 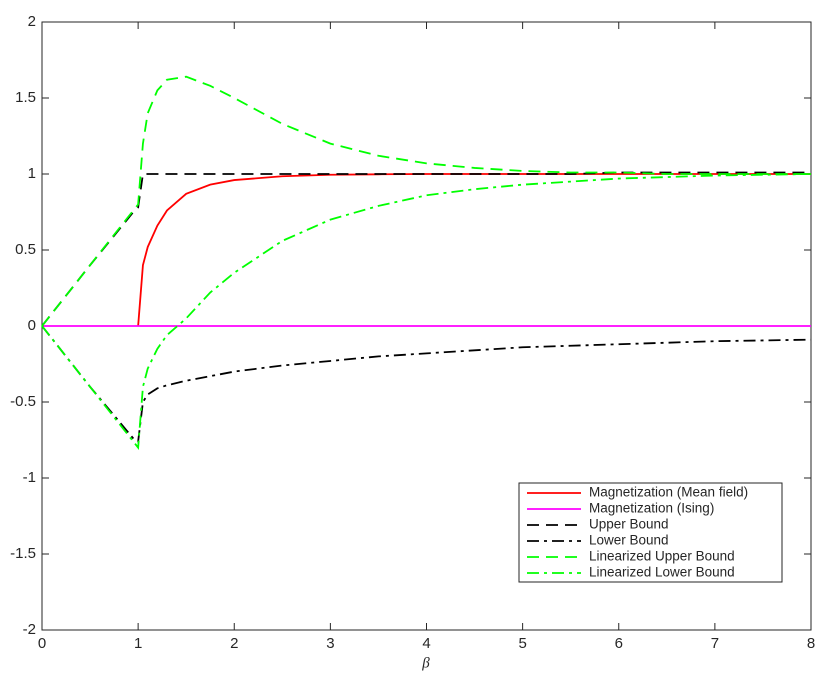 I want to click on legend-label: Lower Bound, so click(x=629, y=540).